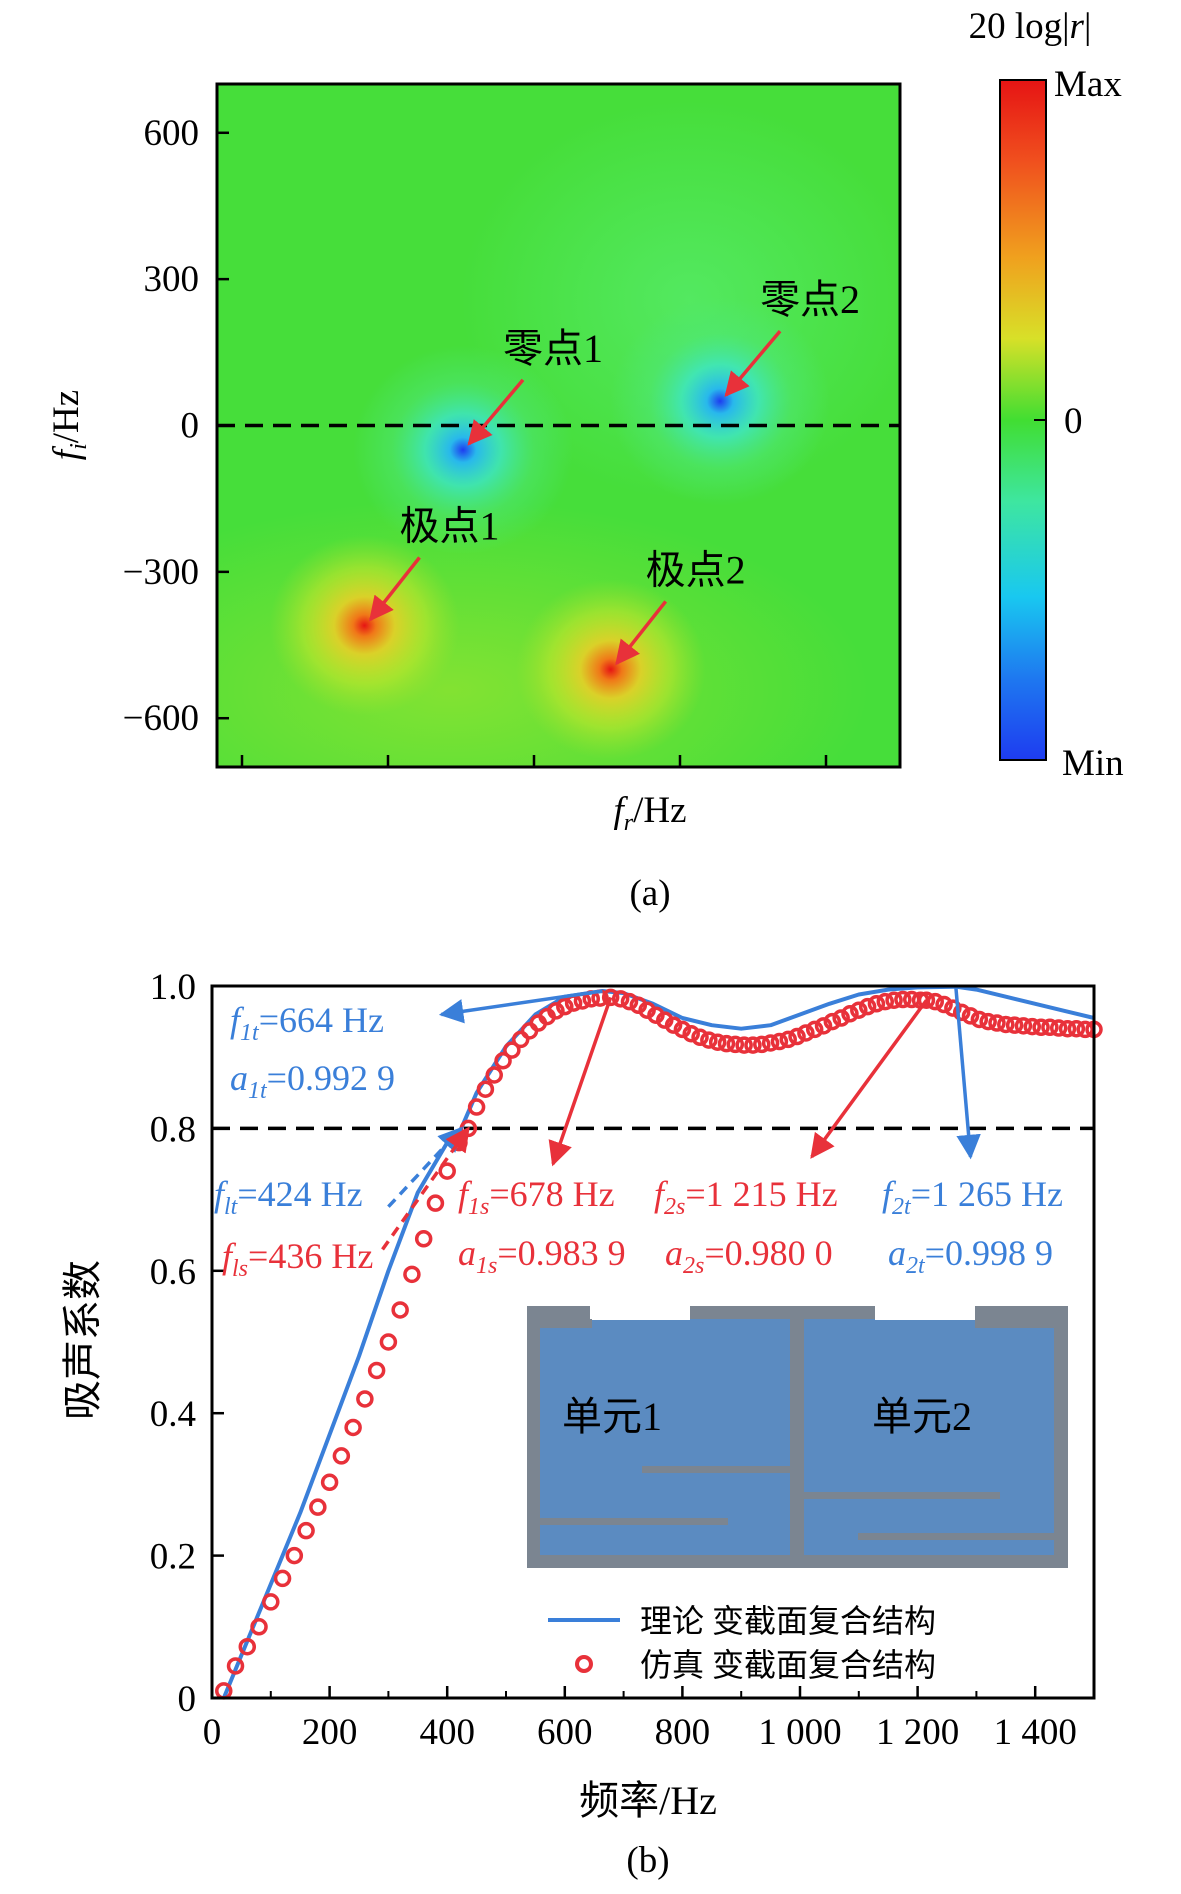  What do you see at coordinates (553, 348) in the screenshot?
I see `zero-label: 零点1` at bounding box center [553, 348].